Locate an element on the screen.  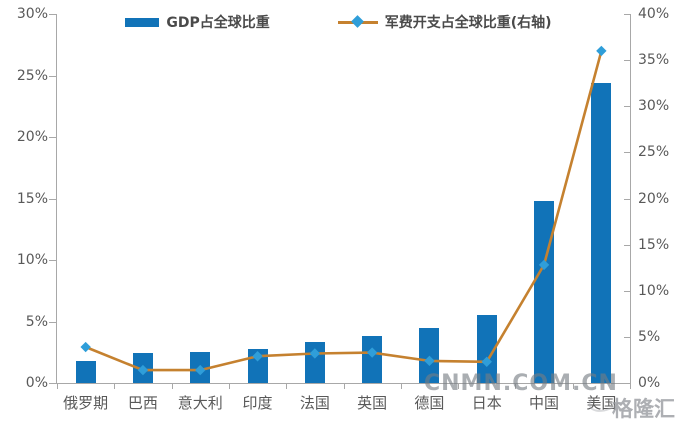
bar-德国 is located at coordinates (429, 355).